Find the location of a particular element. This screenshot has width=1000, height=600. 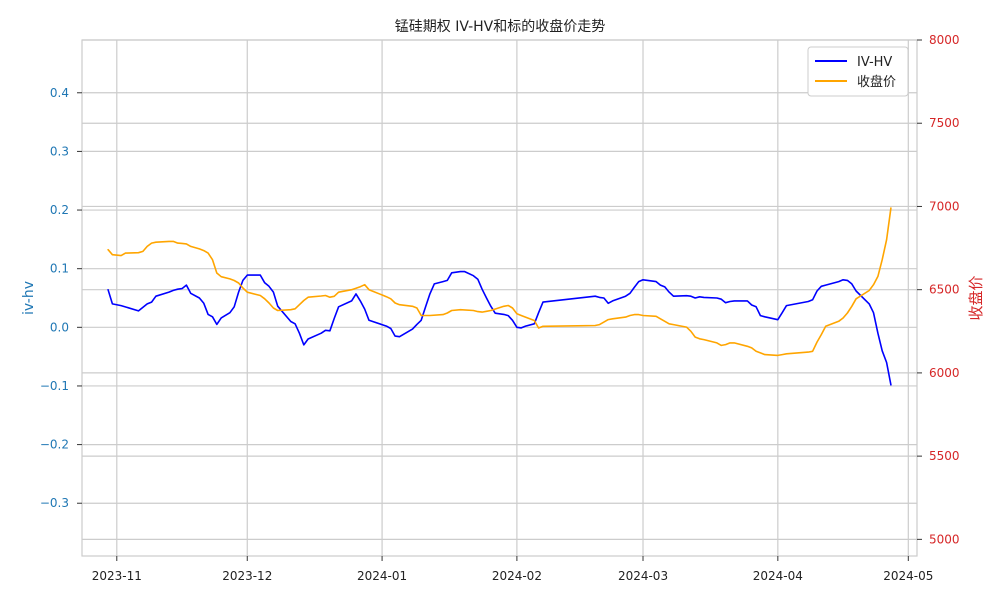

y-left-tick-label: 0.1 is located at coordinates (59, 269).